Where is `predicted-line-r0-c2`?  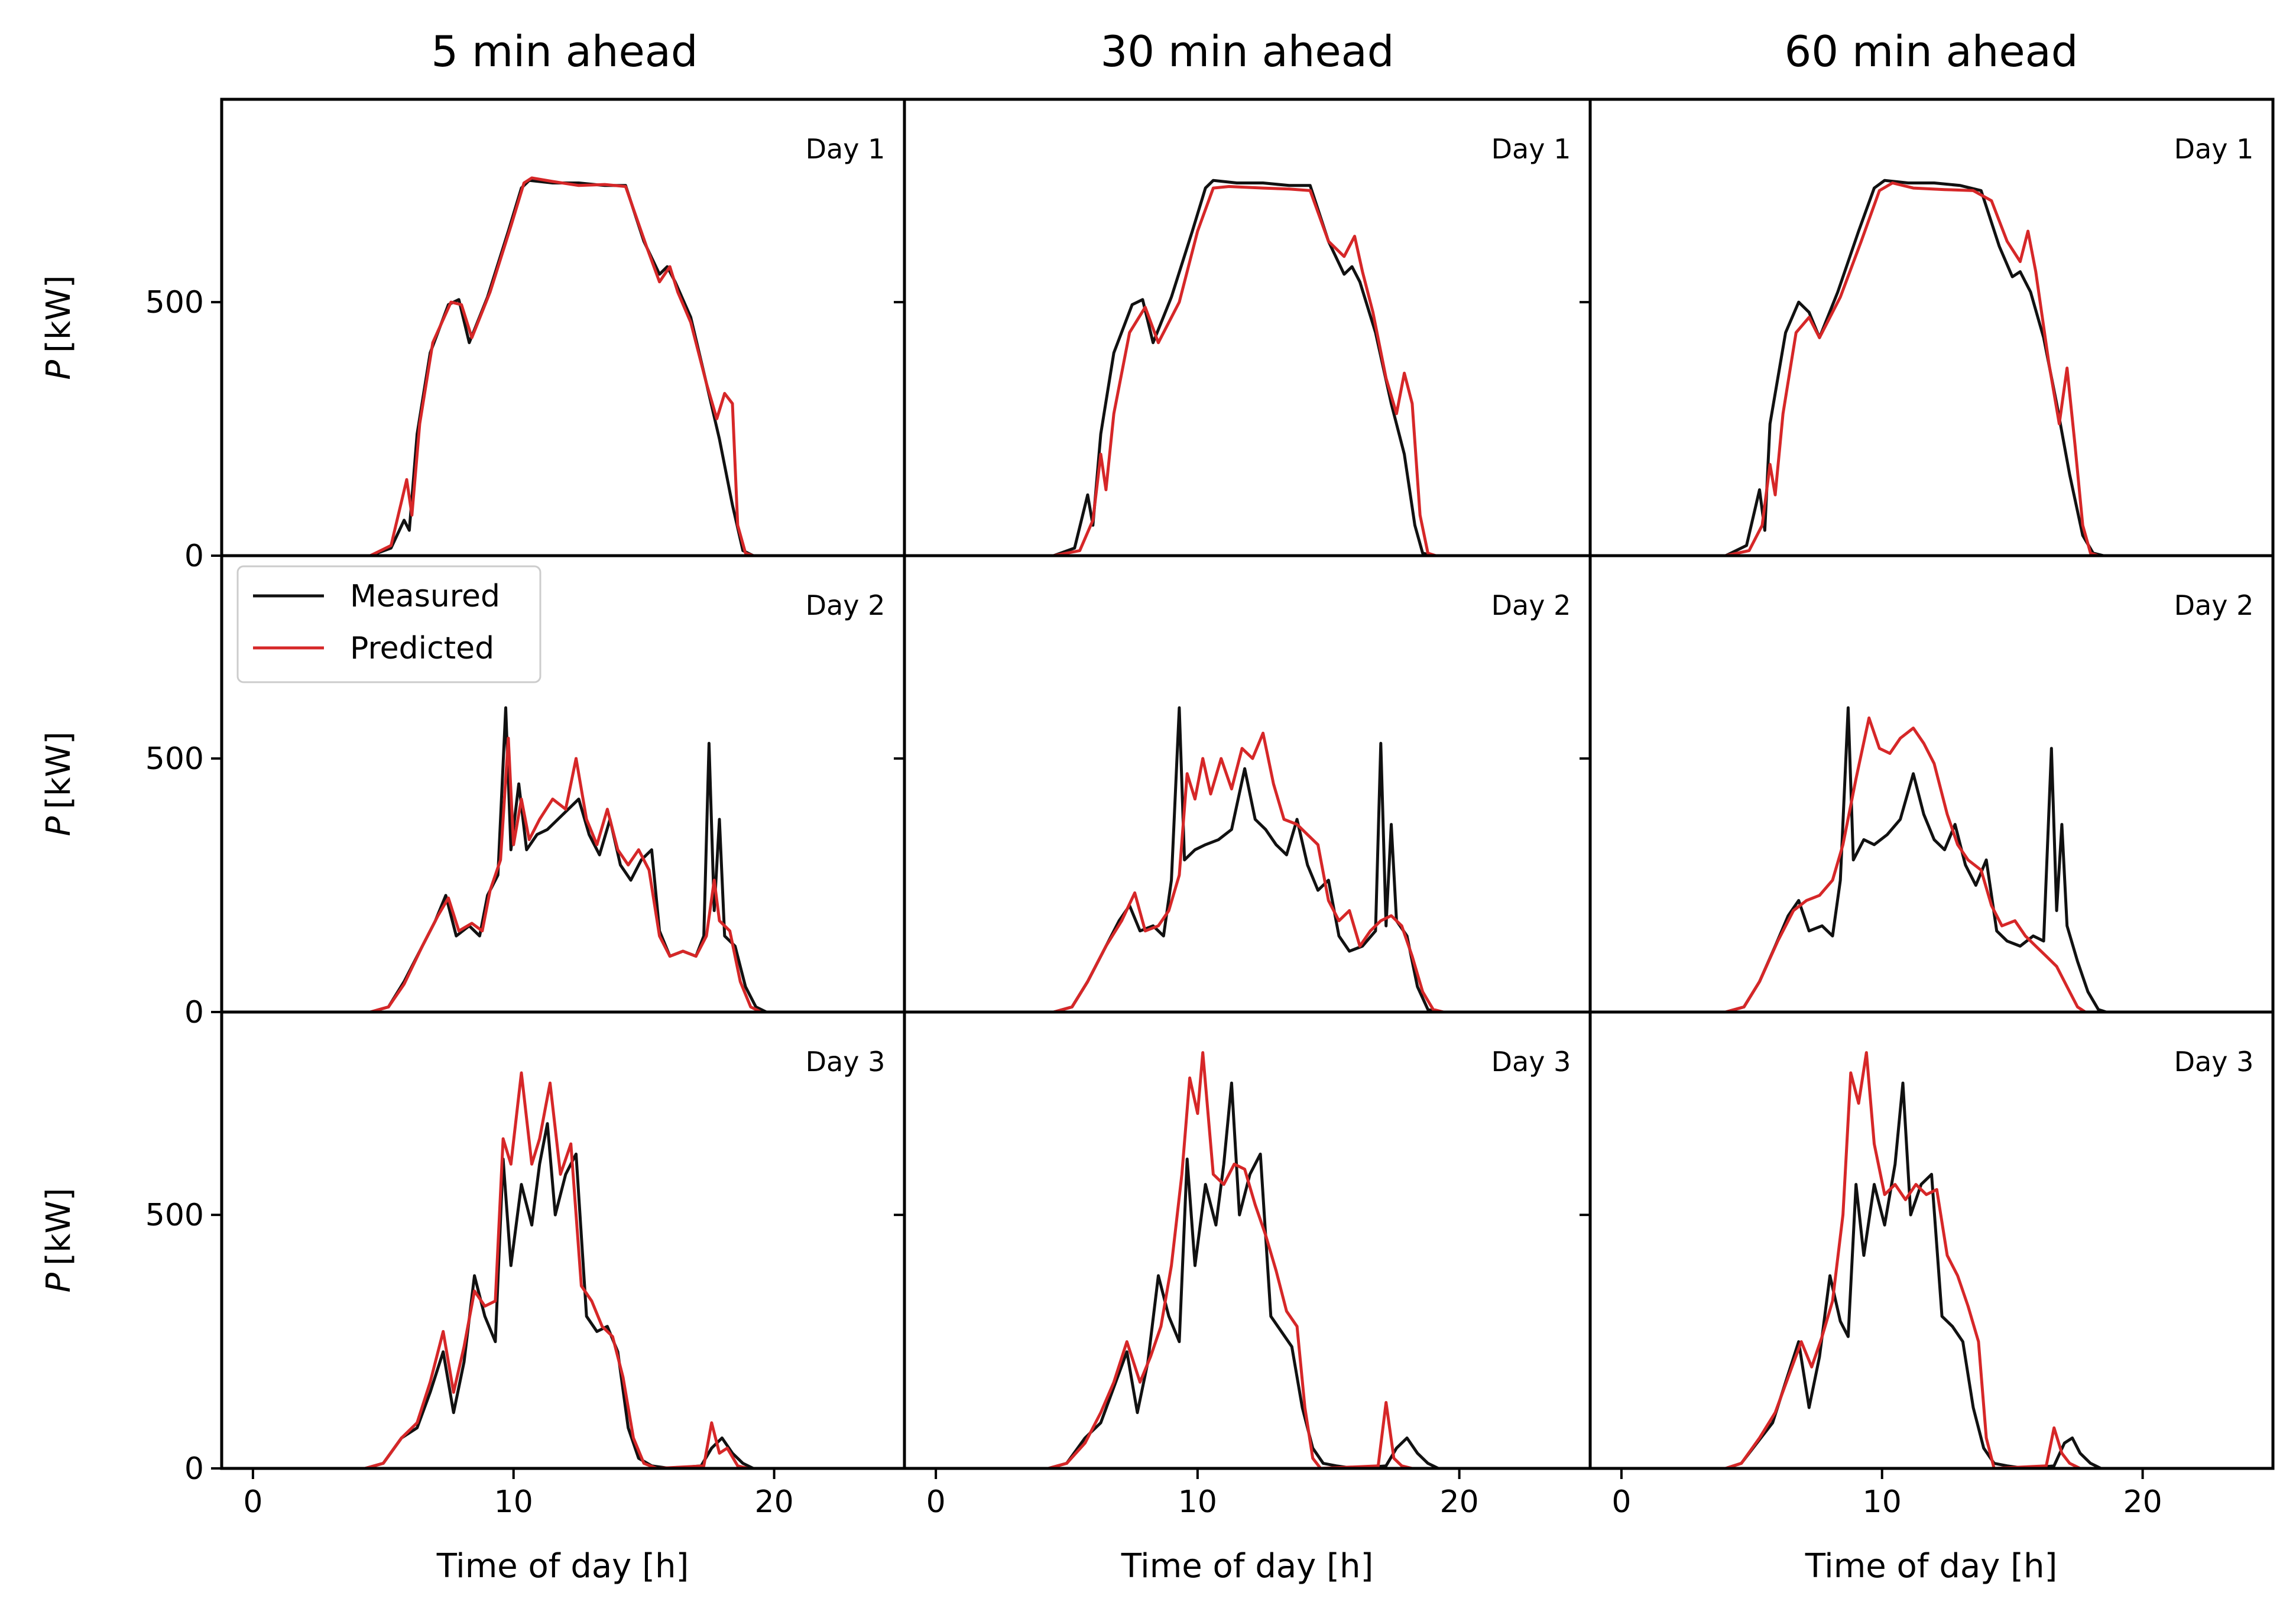
predicted-line-r0-c2 is located at coordinates (1946, 368).